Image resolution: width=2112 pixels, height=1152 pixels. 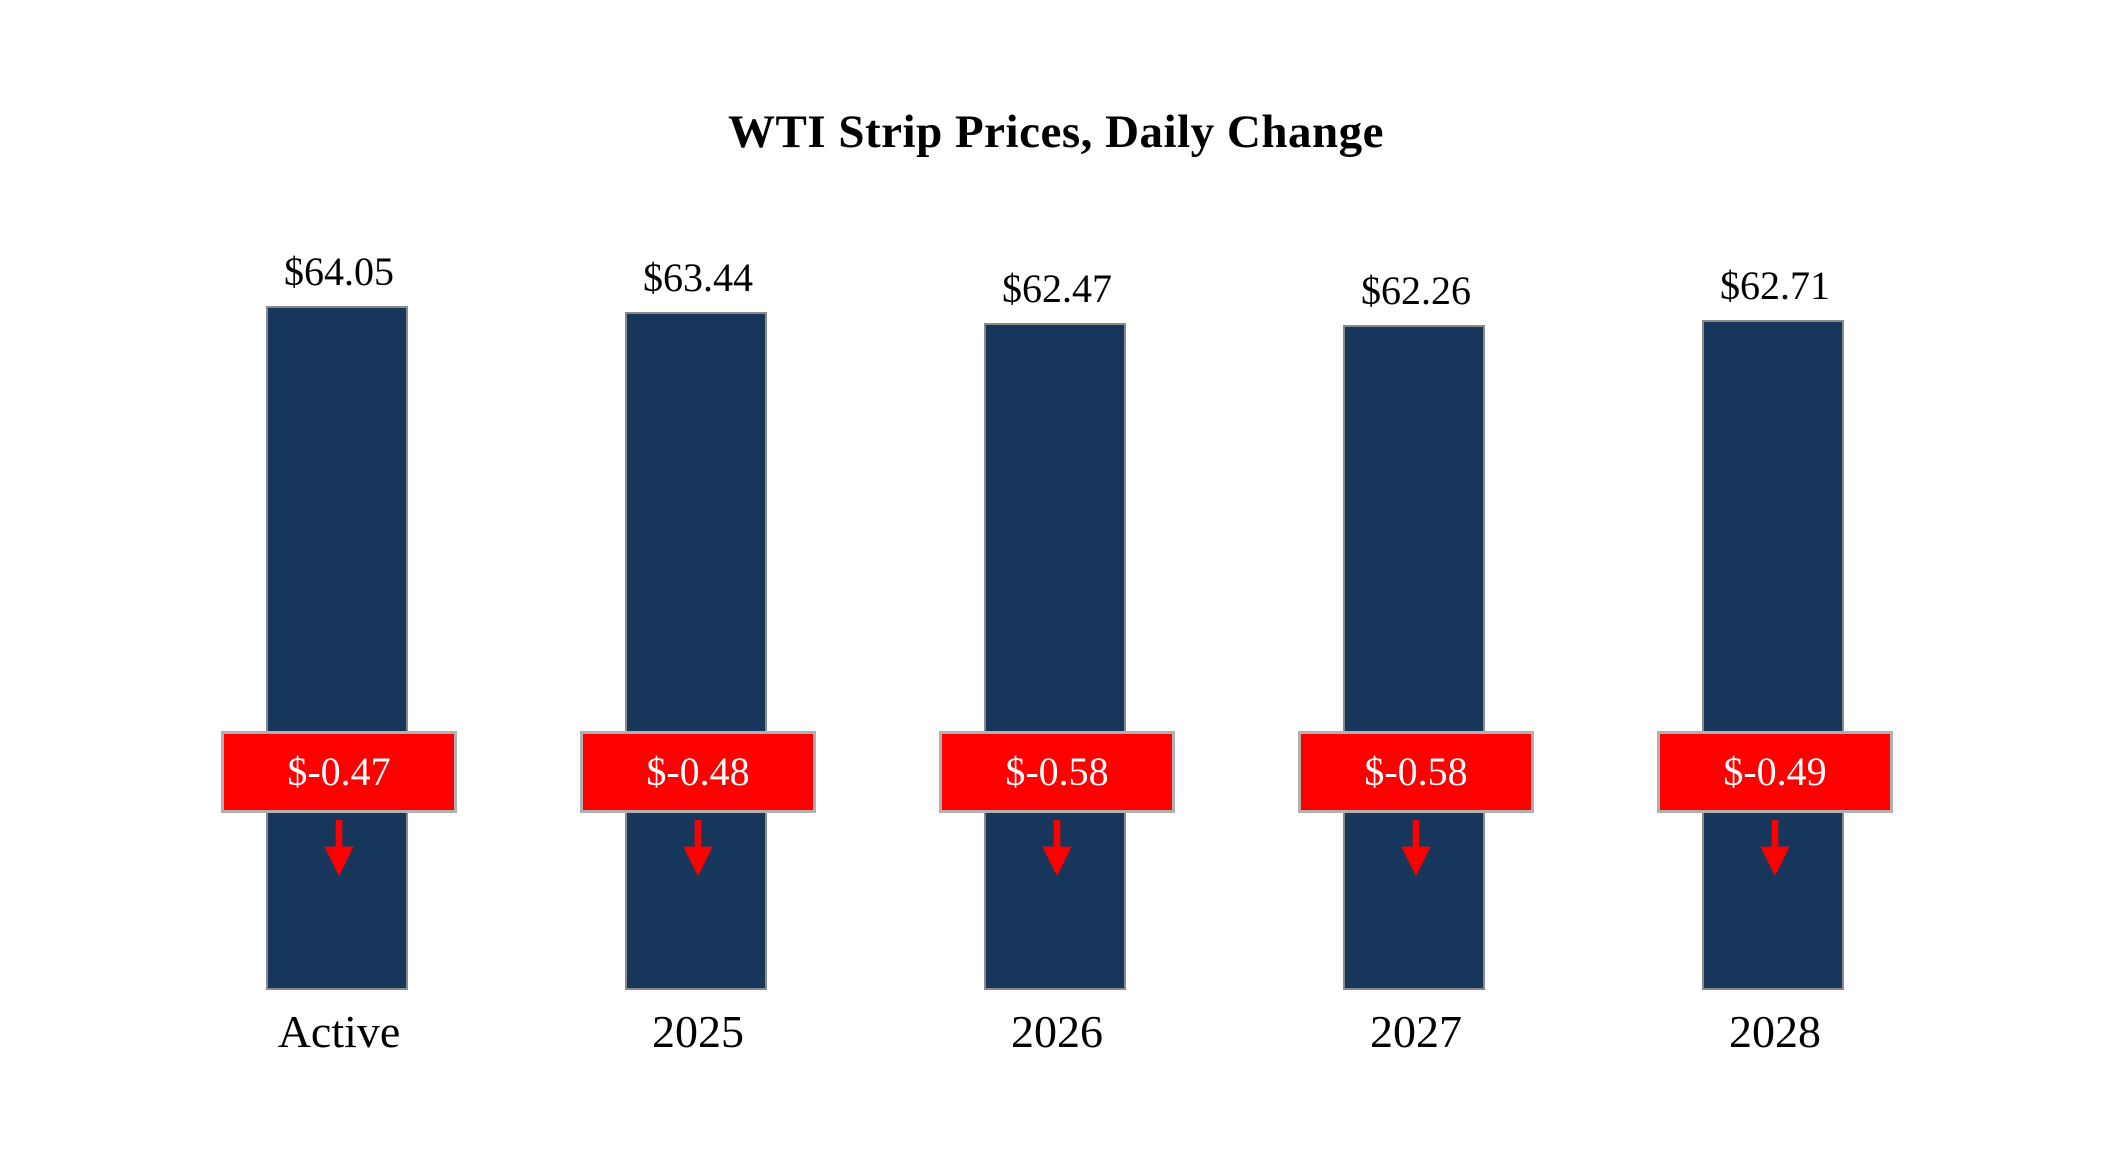 I want to click on bar-value-label: $62.71, so click(x=1775, y=285).